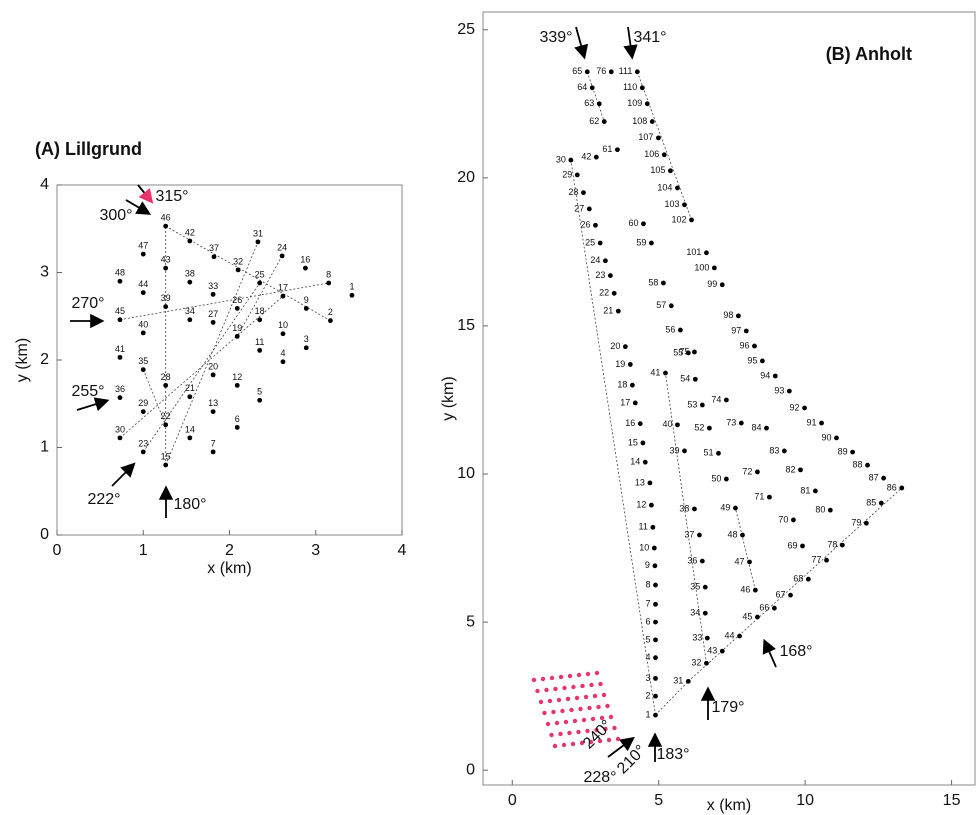 This screenshot has height=815, width=977. What do you see at coordinates (745, 589) in the screenshot?
I see `turbine-label: 46` at bounding box center [745, 589].